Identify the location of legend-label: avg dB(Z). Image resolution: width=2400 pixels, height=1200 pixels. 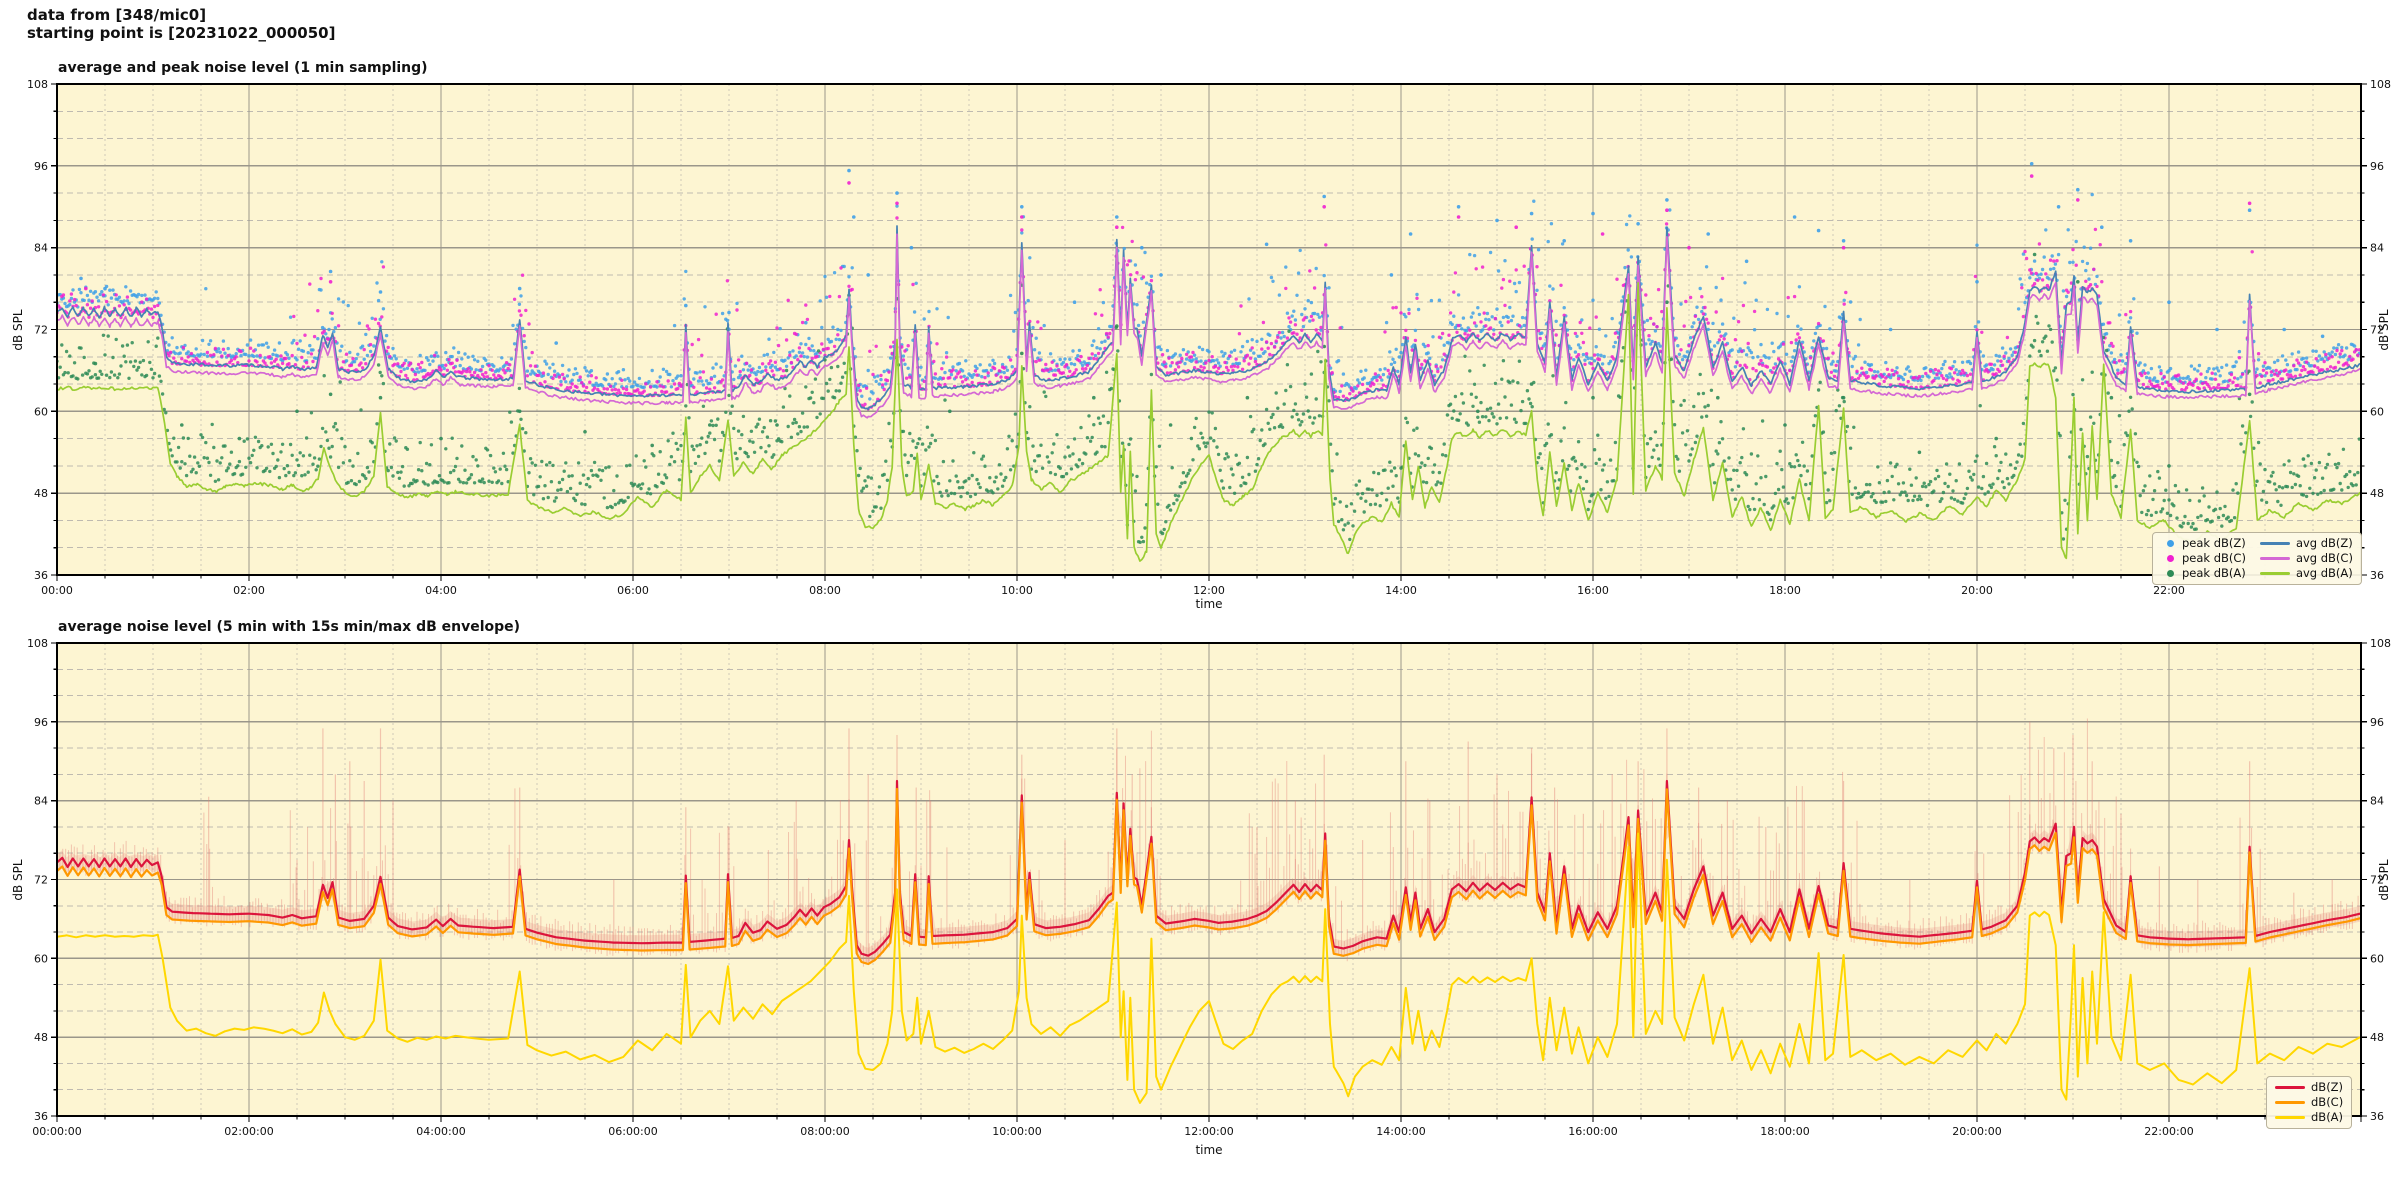
(2324, 543).